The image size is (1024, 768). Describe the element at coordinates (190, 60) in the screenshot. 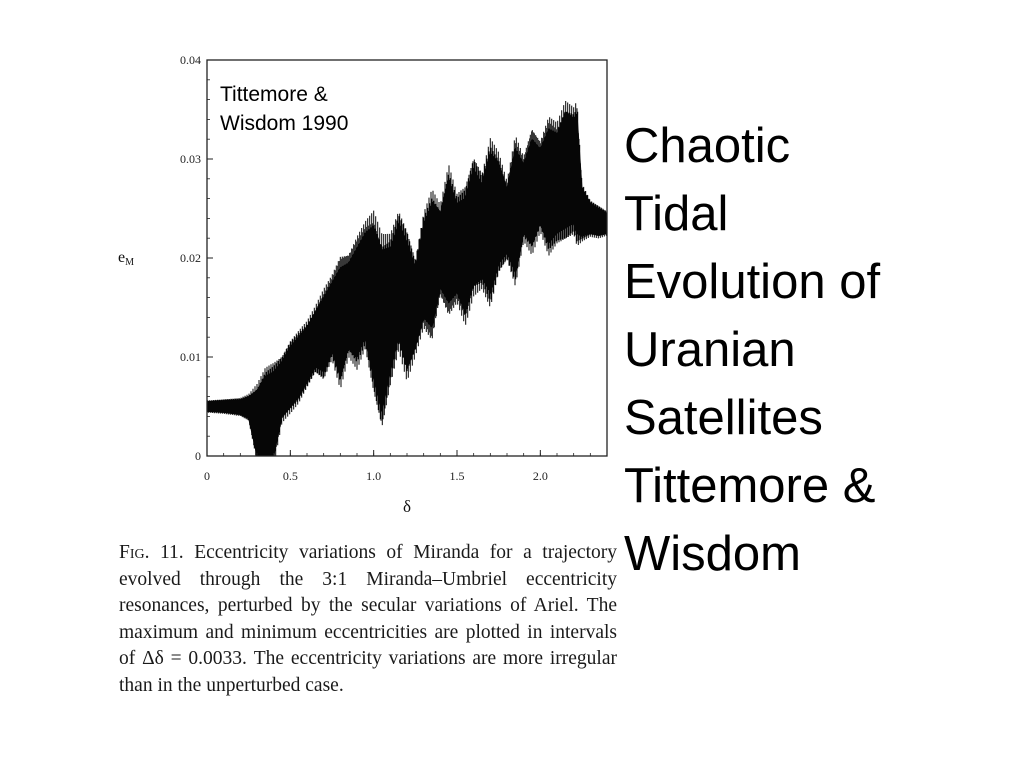

I see `y-tick-label: 0.04` at that location.